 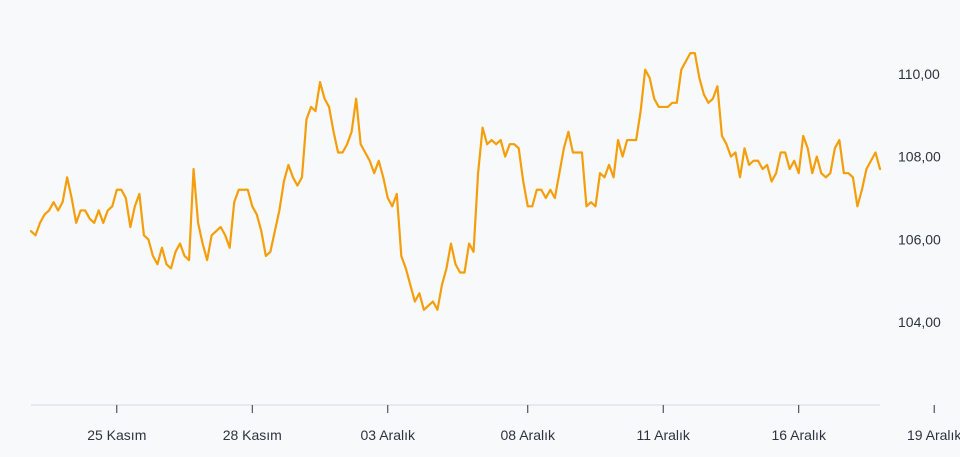 What do you see at coordinates (919, 239) in the screenshot?
I see `y-tick-label: 106,00` at bounding box center [919, 239].